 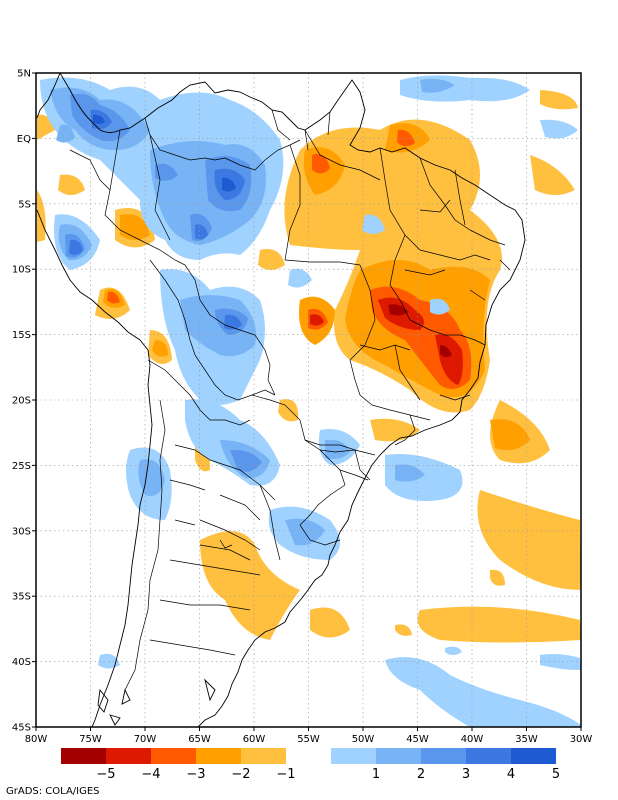 What do you see at coordinates (90, 739) in the screenshot?
I see `x-tick-label: 75W` at bounding box center [90, 739].